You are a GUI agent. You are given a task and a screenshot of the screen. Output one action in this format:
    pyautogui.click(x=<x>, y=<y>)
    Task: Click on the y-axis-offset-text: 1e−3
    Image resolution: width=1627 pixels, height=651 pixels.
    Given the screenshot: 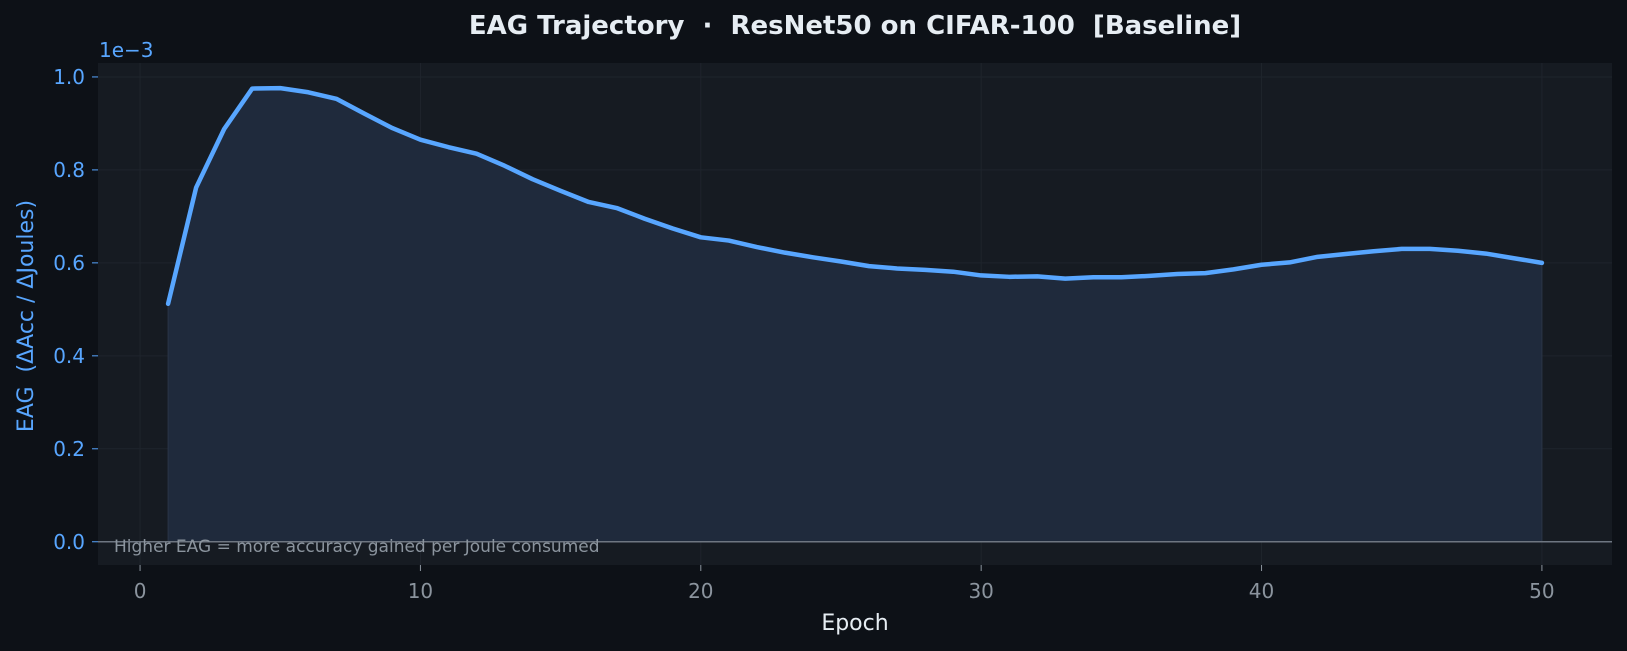 What is the action you would take?
    pyautogui.click(x=126, y=50)
    